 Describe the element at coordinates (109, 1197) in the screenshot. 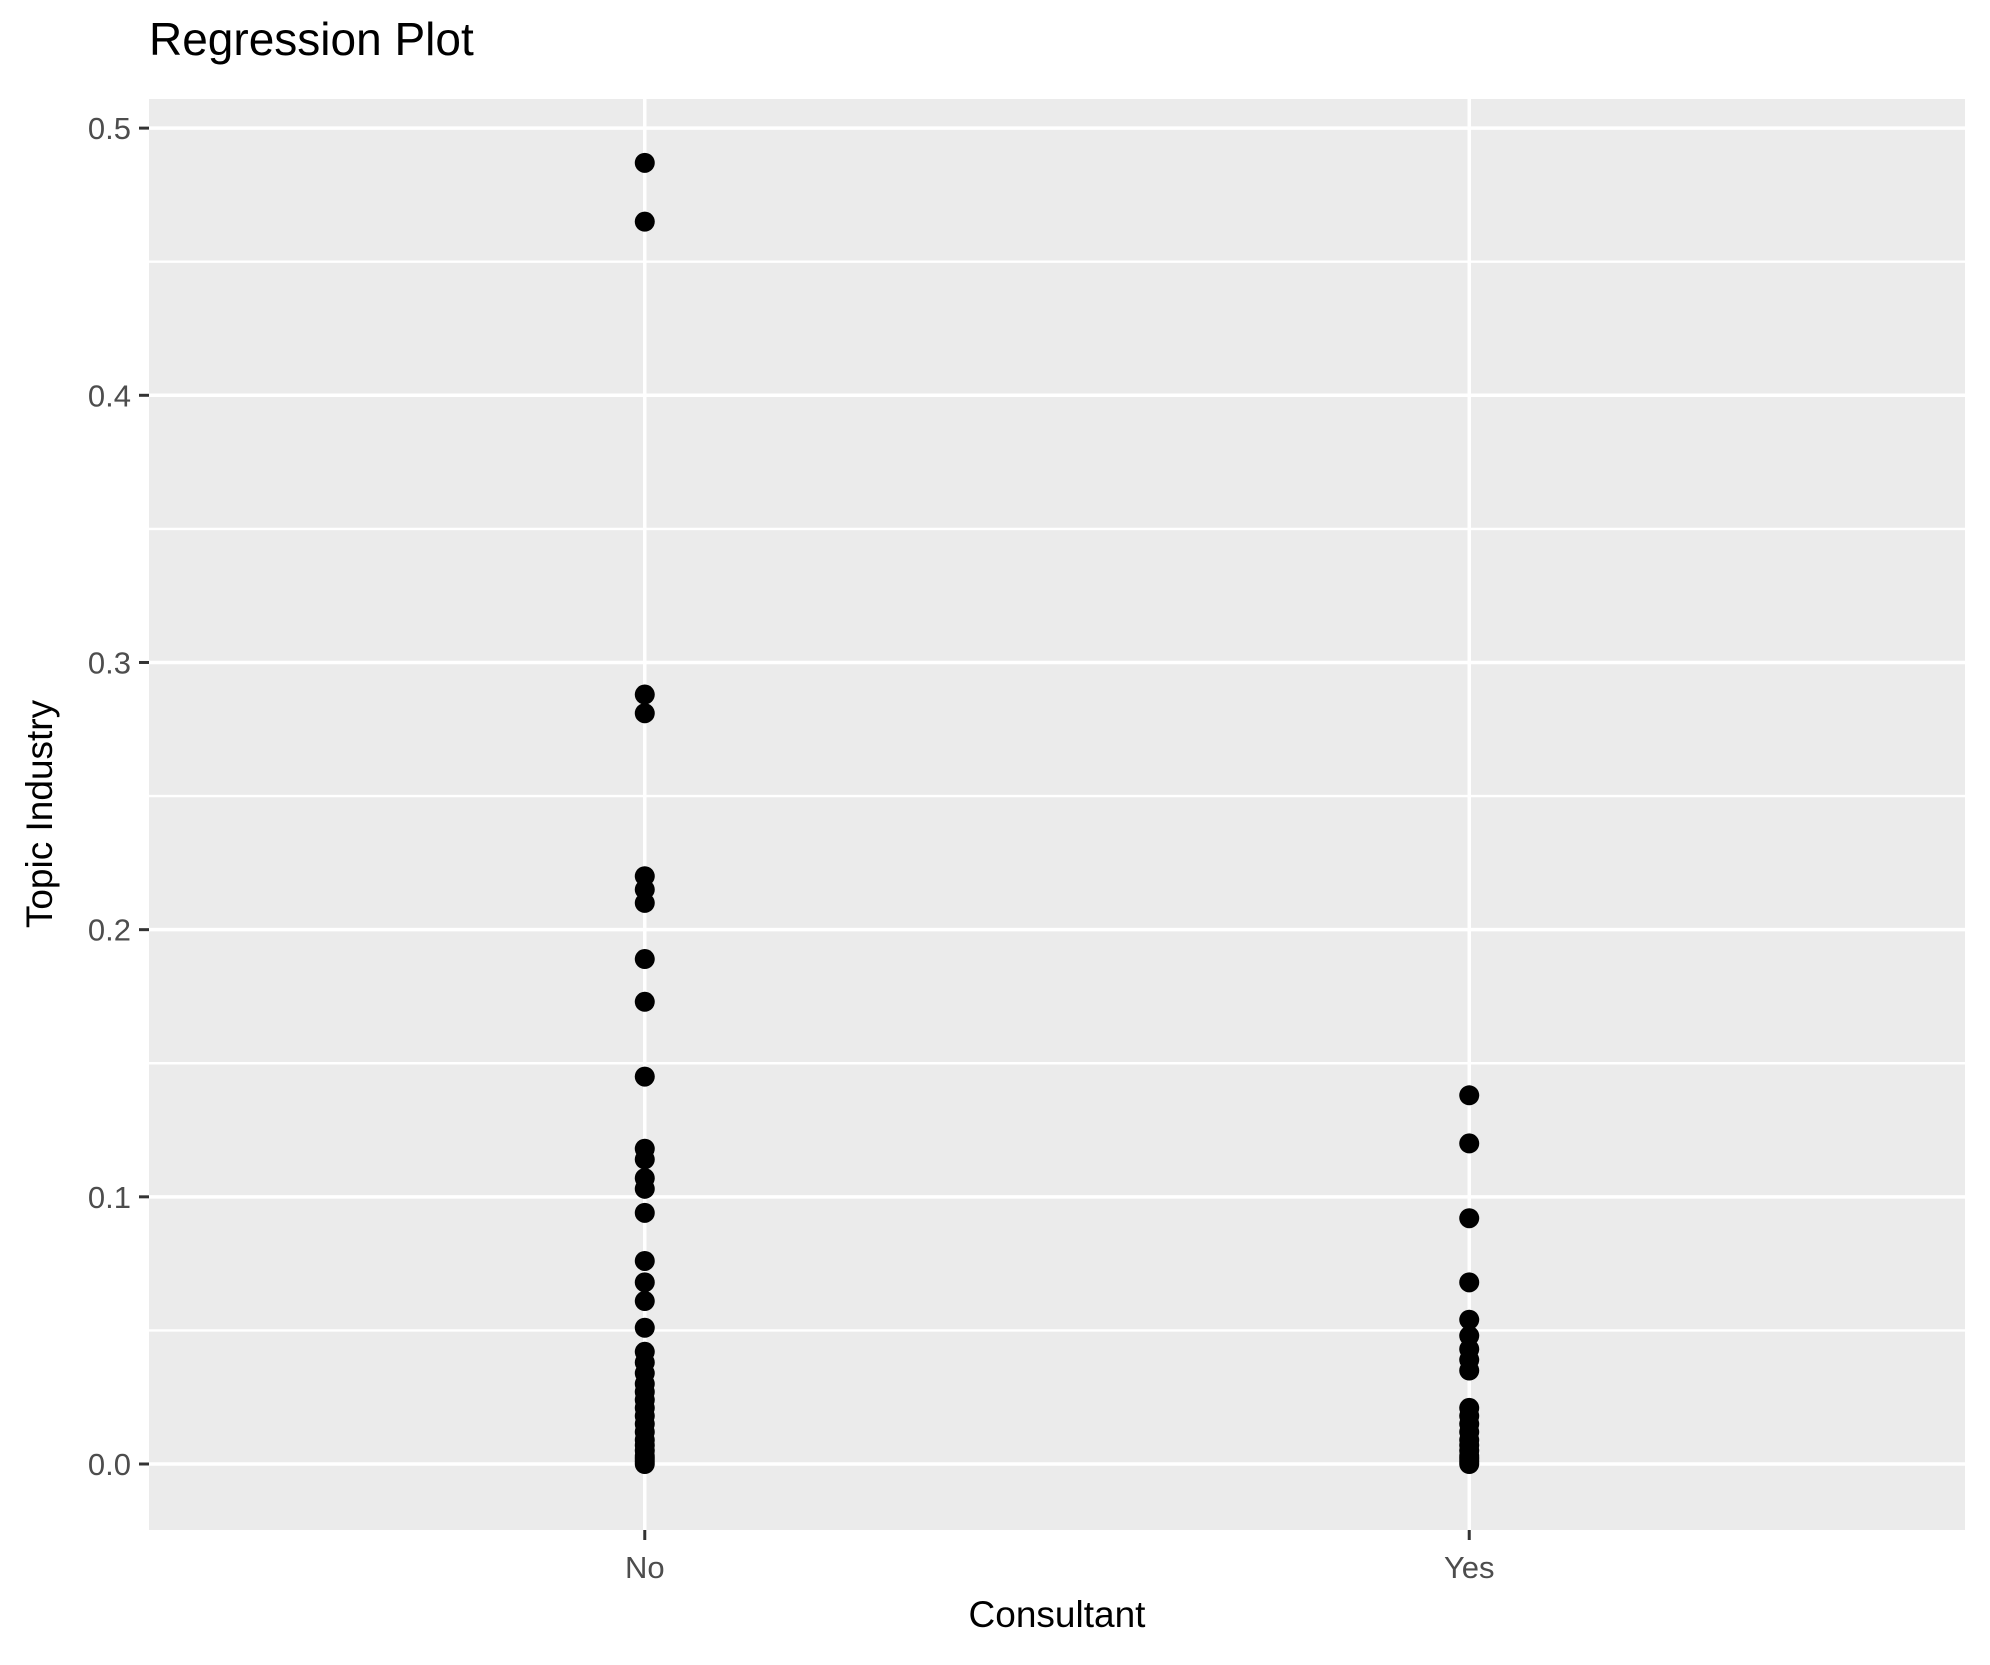

I see `y-tick-label: 0.1` at that location.